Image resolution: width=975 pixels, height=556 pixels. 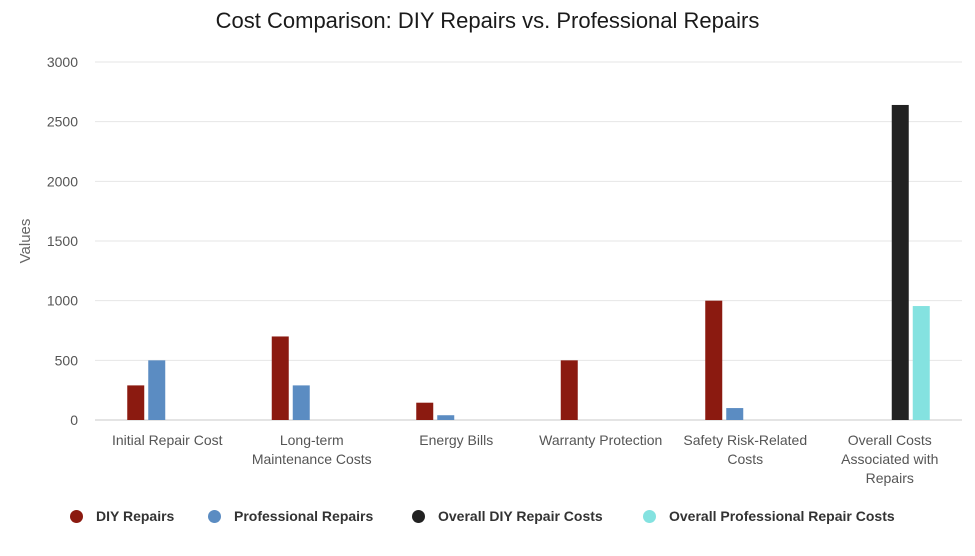 I want to click on legend-item-overall-diy-costs: Overall DIY Repair Costs, so click(x=507, y=516).